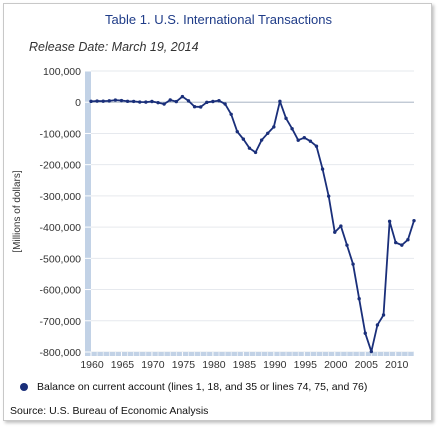 This screenshot has width=439, height=428. Describe the element at coordinates (367, 365) in the screenshot. I see `x-tick-label: 2005` at that location.